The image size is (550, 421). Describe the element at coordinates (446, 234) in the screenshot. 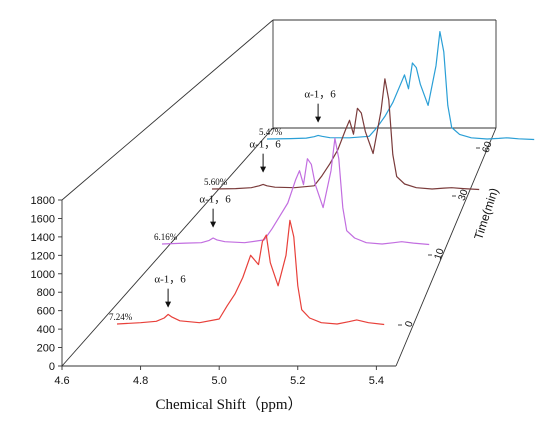

I see `time-axis: 0 10 30 60` at that location.